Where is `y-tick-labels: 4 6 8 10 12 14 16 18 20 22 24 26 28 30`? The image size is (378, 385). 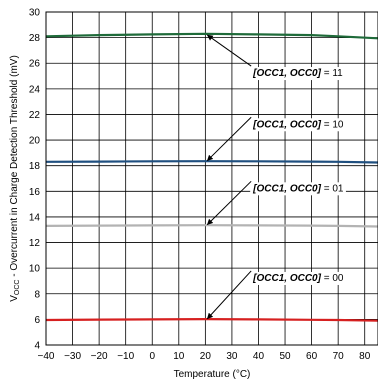 y-tick-labels: 4 6 8 10 12 14 16 18 20 22 24 26 28 30 is located at coordinates (35, 180).